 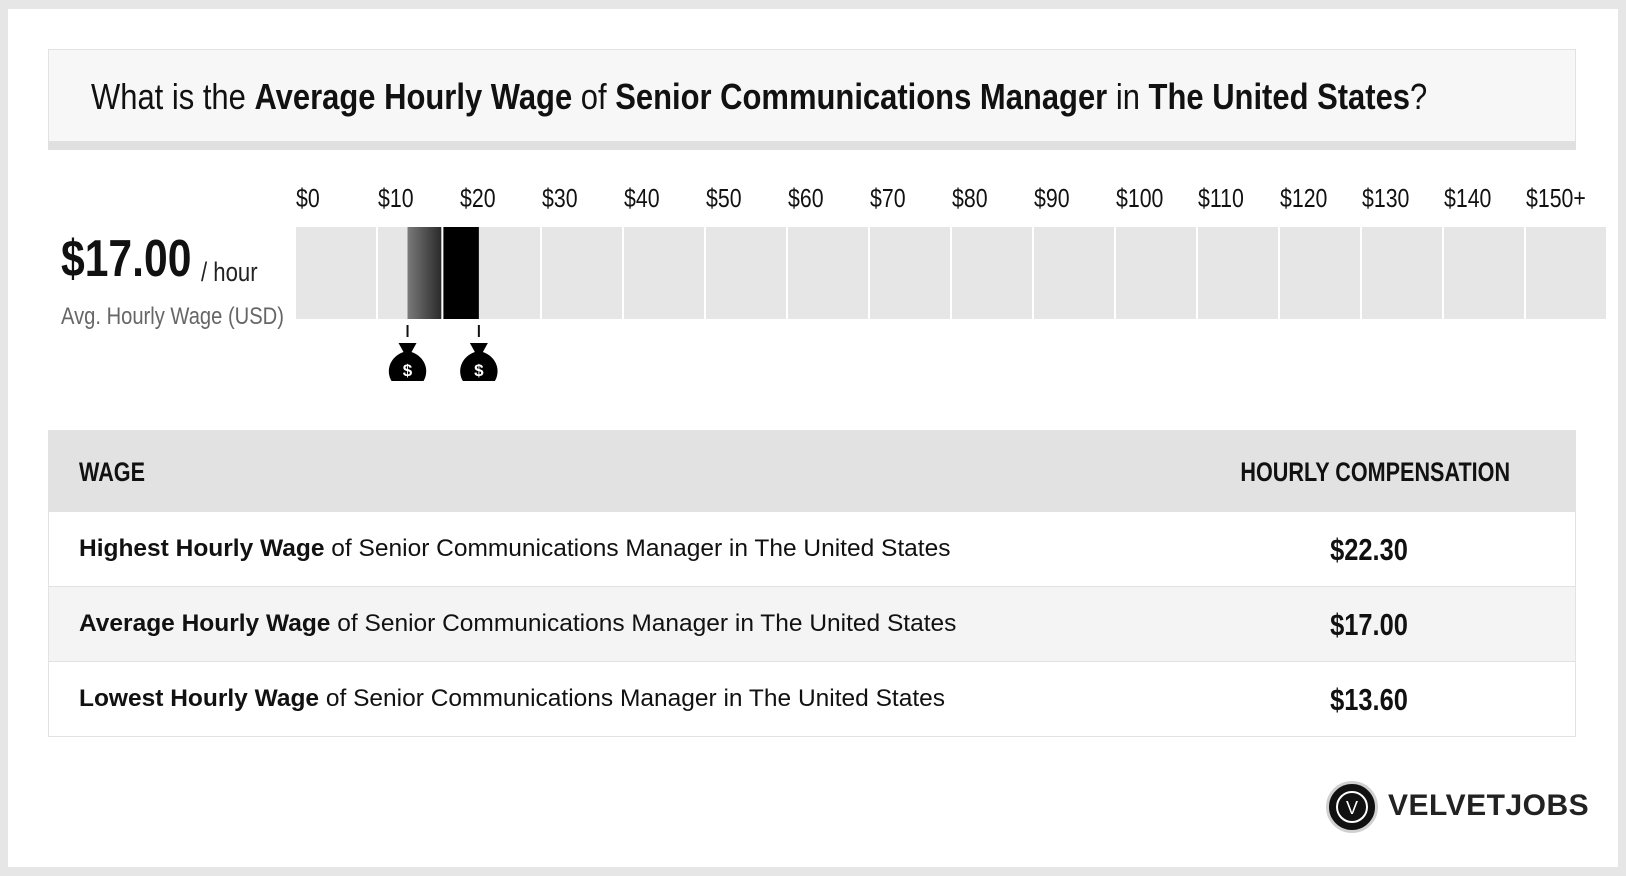 I want to click on tick-label: $120, so click(x=1303, y=199).